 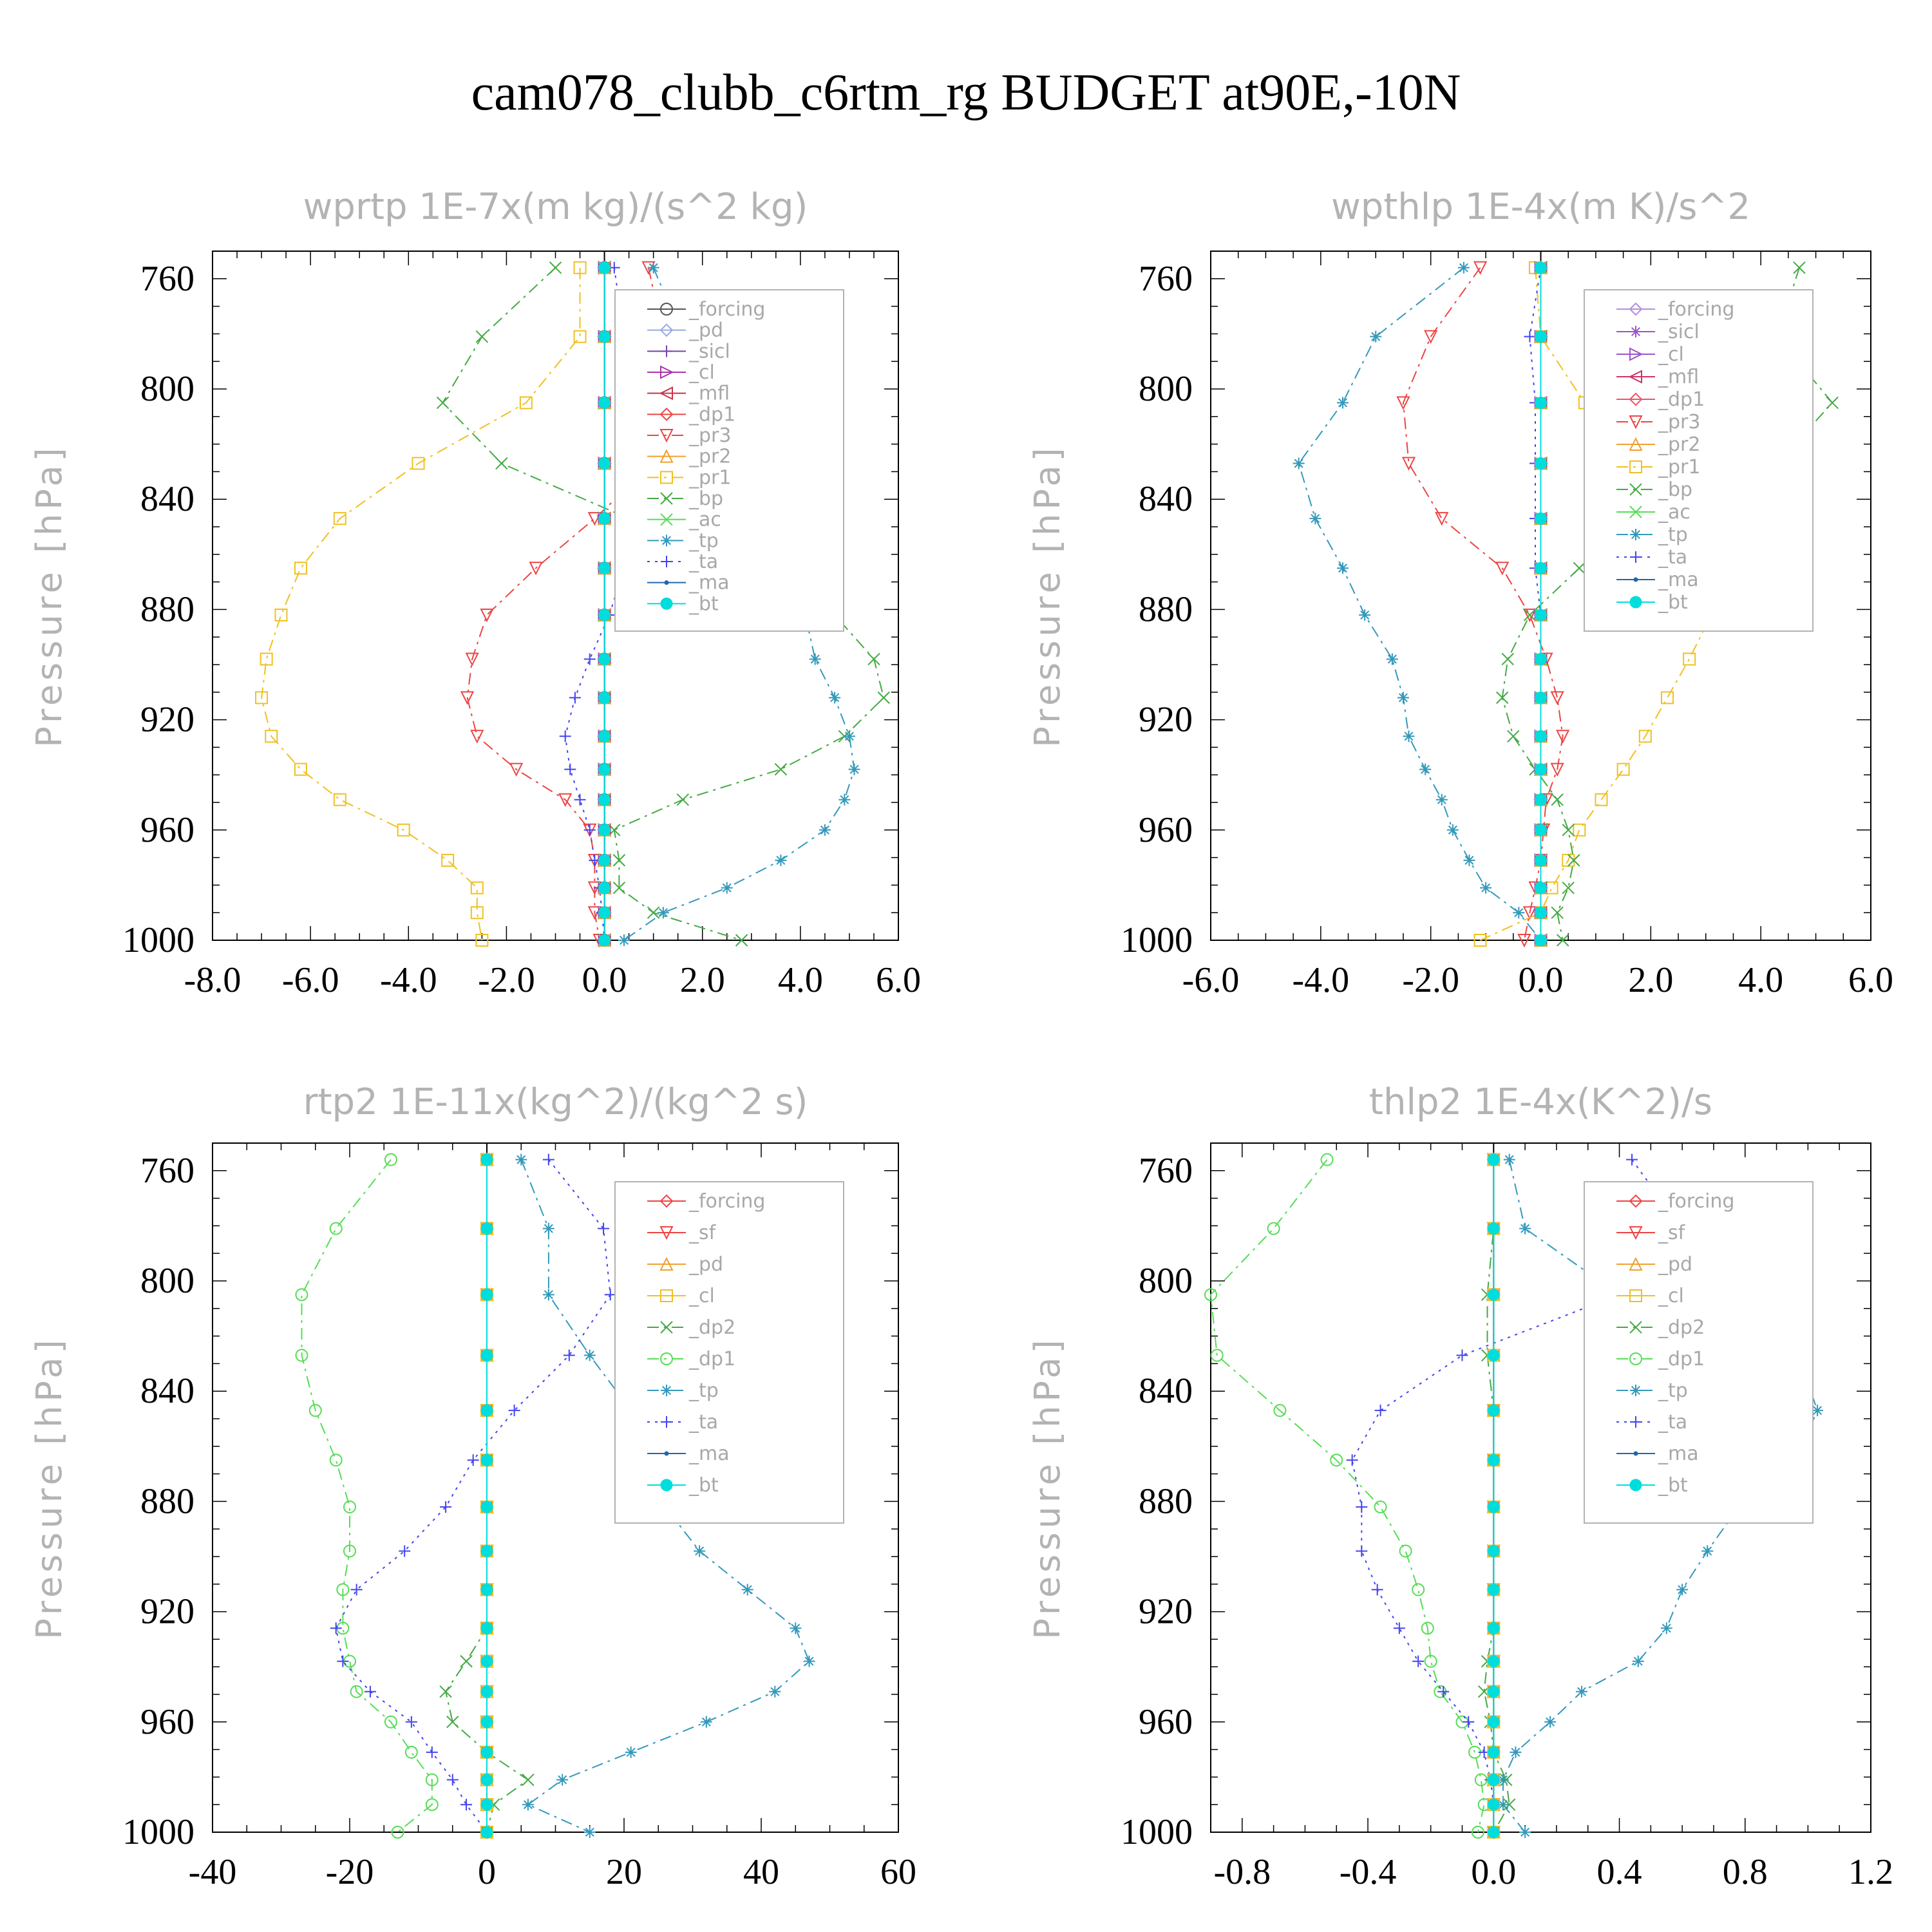 I want to click on y-tick-label: 760, so click(x=167, y=279).